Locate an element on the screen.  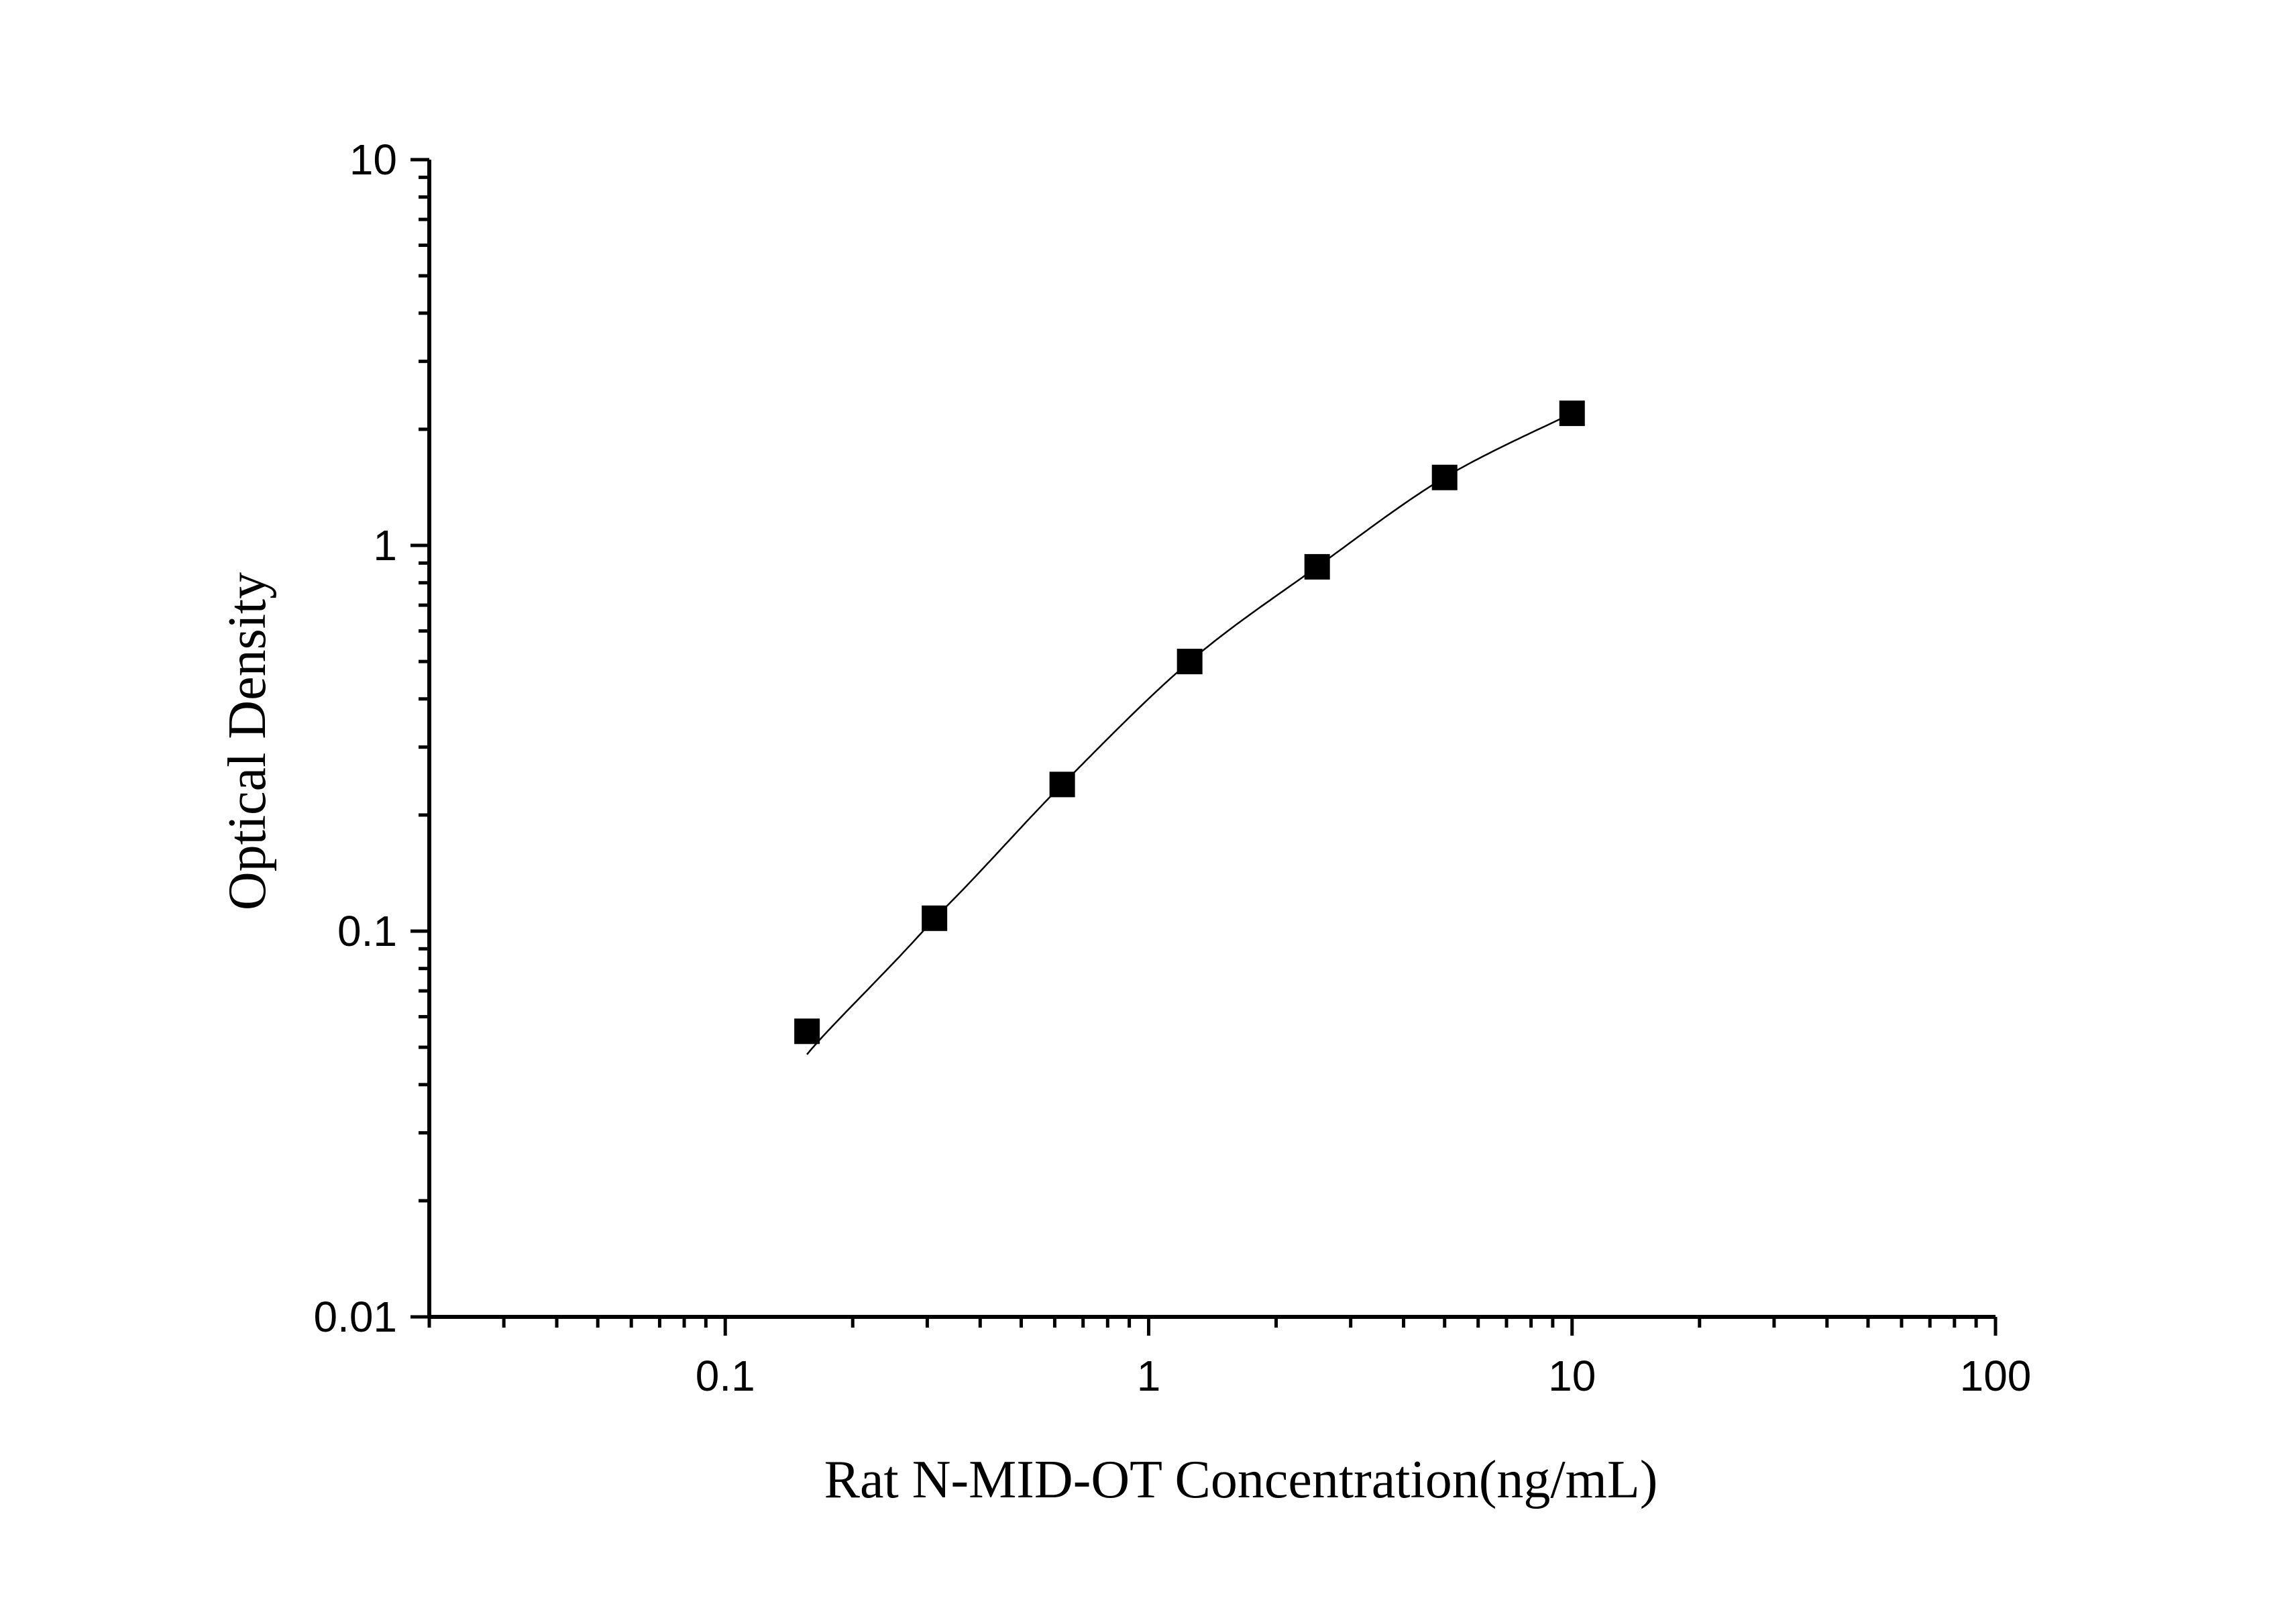
y-axis-title: Optical Density is located at coordinates (247, 741).